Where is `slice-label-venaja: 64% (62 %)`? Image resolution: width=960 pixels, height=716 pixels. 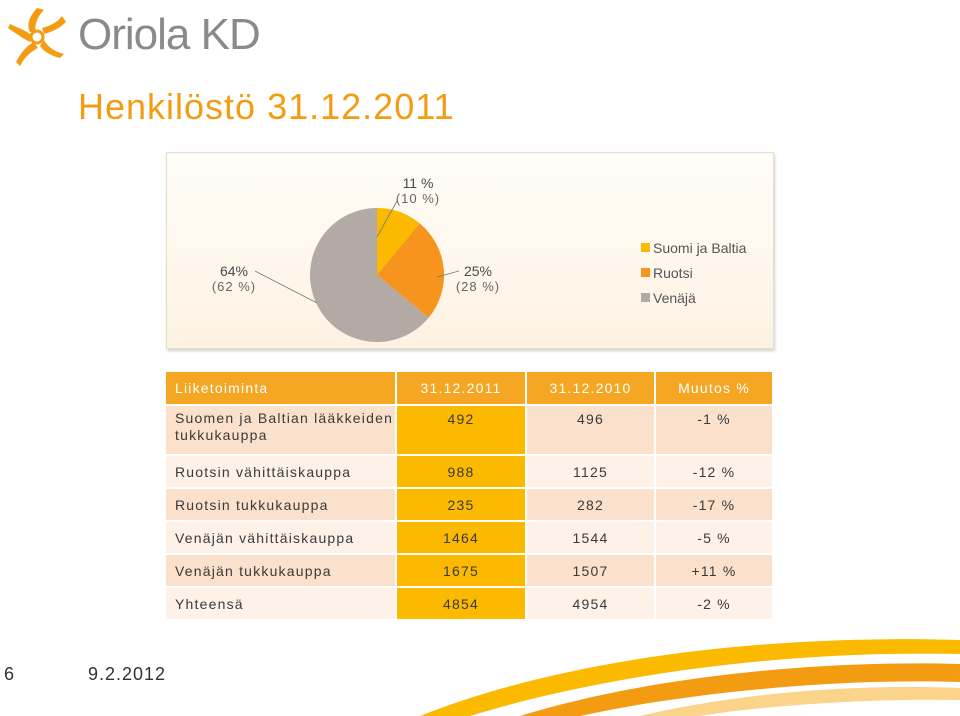
slice-label-venaja: 64% (62 %) is located at coordinates (234, 279).